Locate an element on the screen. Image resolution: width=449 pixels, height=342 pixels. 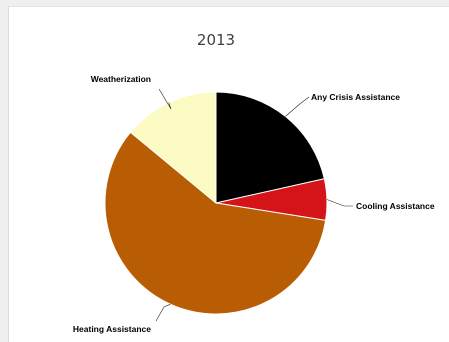
slice-label-cooling-assistance: Cooling Assistance is located at coordinates (395, 206).